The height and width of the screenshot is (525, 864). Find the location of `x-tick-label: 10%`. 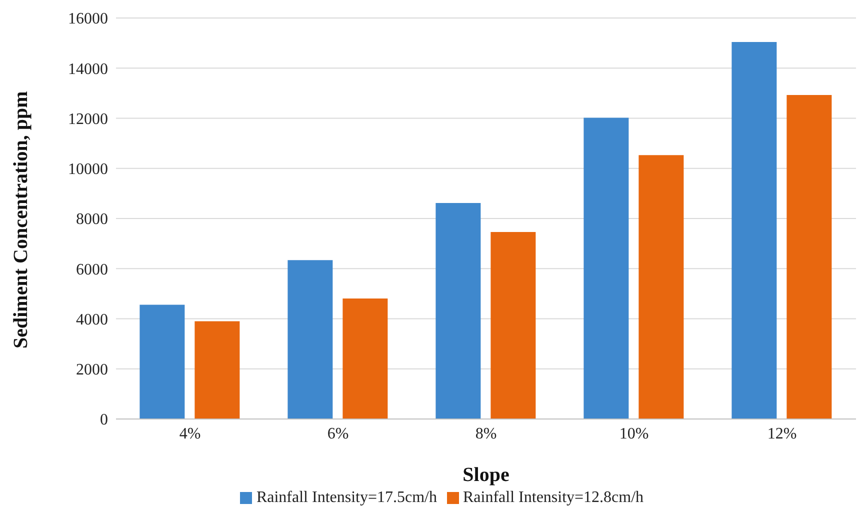

x-tick-label: 10% is located at coordinates (634, 433).